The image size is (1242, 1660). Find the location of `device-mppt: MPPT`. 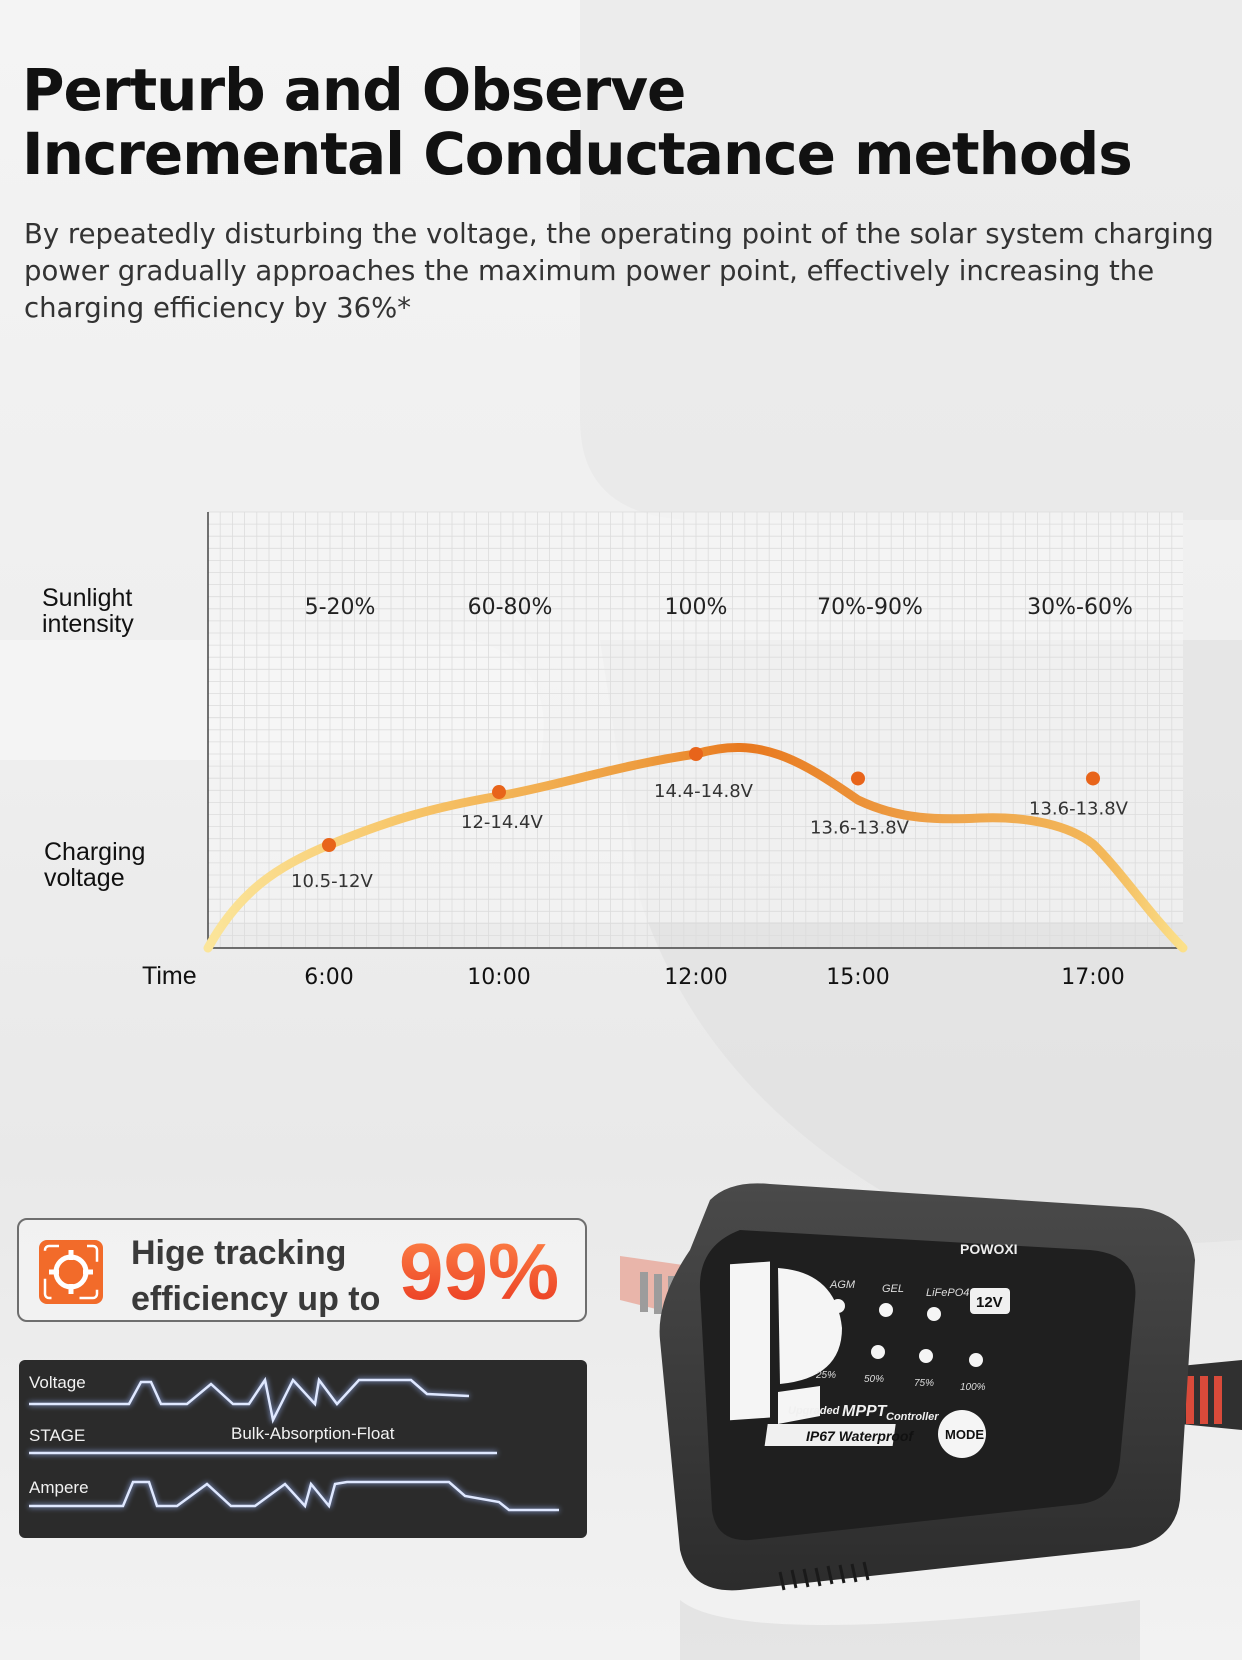

device-mppt: MPPT is located at coordinates (865, 1411).